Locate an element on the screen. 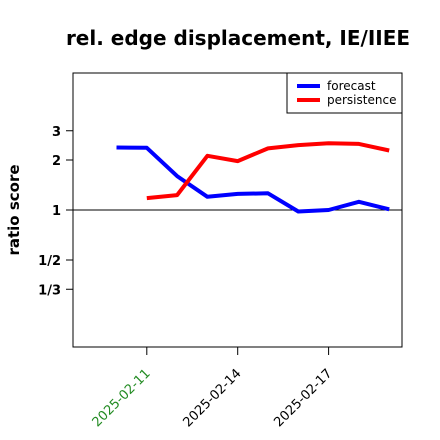 The image size is (440, 440). y-tick-label: 1/3 is located at coordinates (49, 290).